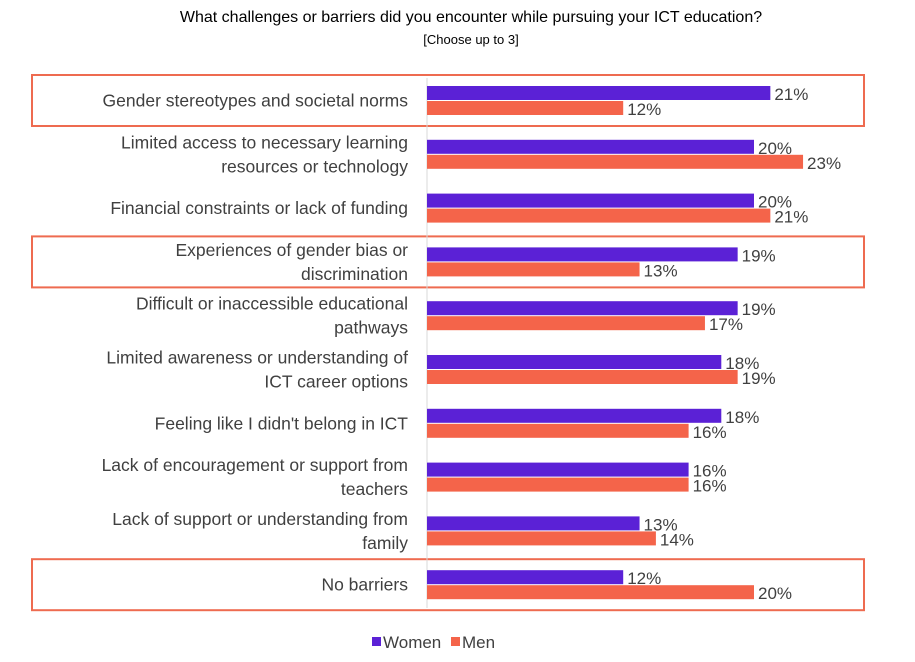  I want to click on category-label-line: Lack of encouragement or support from, so click(255, 465).